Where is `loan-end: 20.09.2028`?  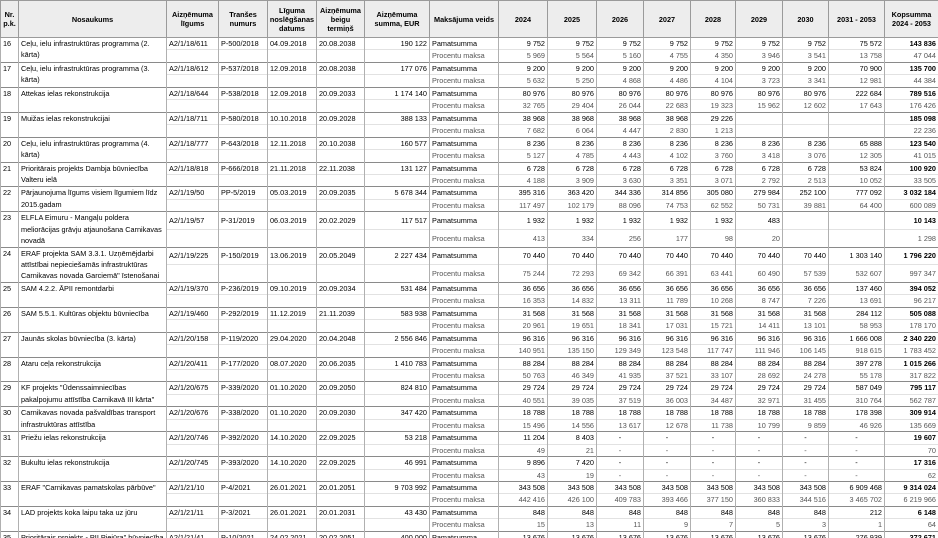
loan-end: 20.09.2028 is located at coordinates (340, 118).